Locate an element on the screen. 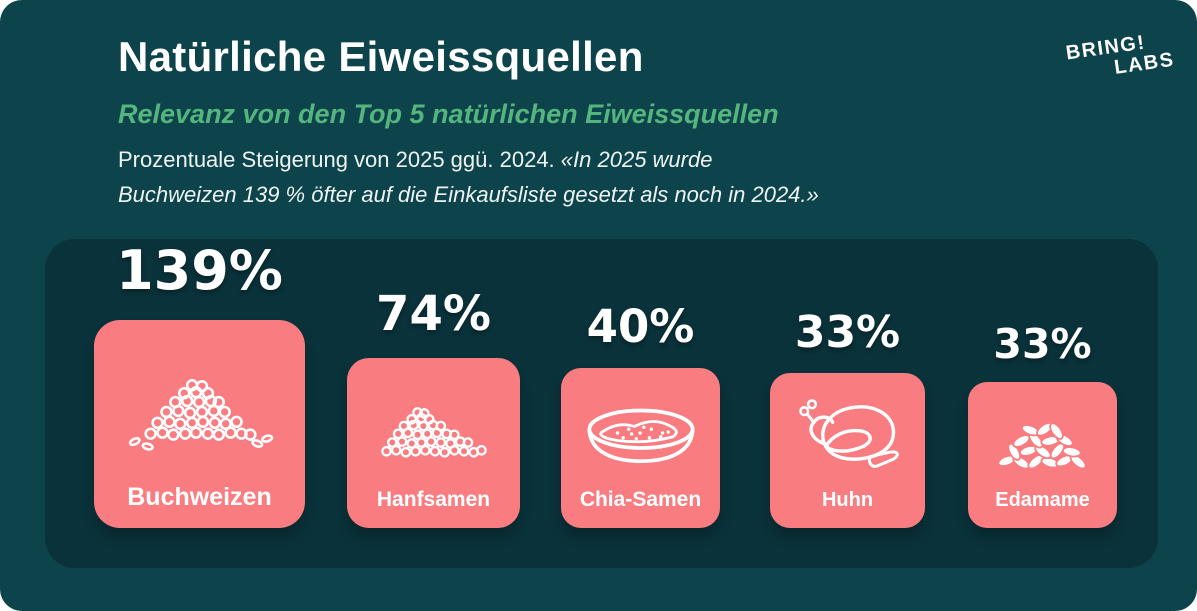 The width and height of the screenshot is (1197, 611). roast-chicken-icon is located at coordinates (847, 431).